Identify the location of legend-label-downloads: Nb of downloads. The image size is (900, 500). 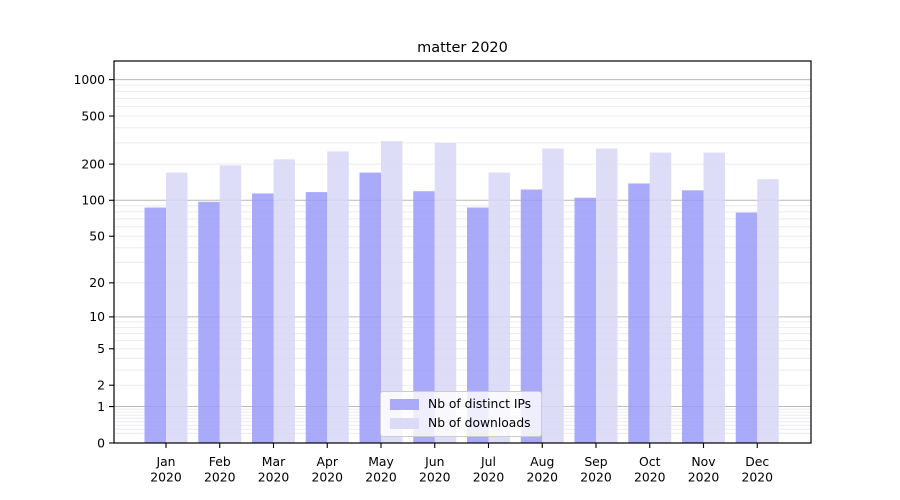
(479, 423).